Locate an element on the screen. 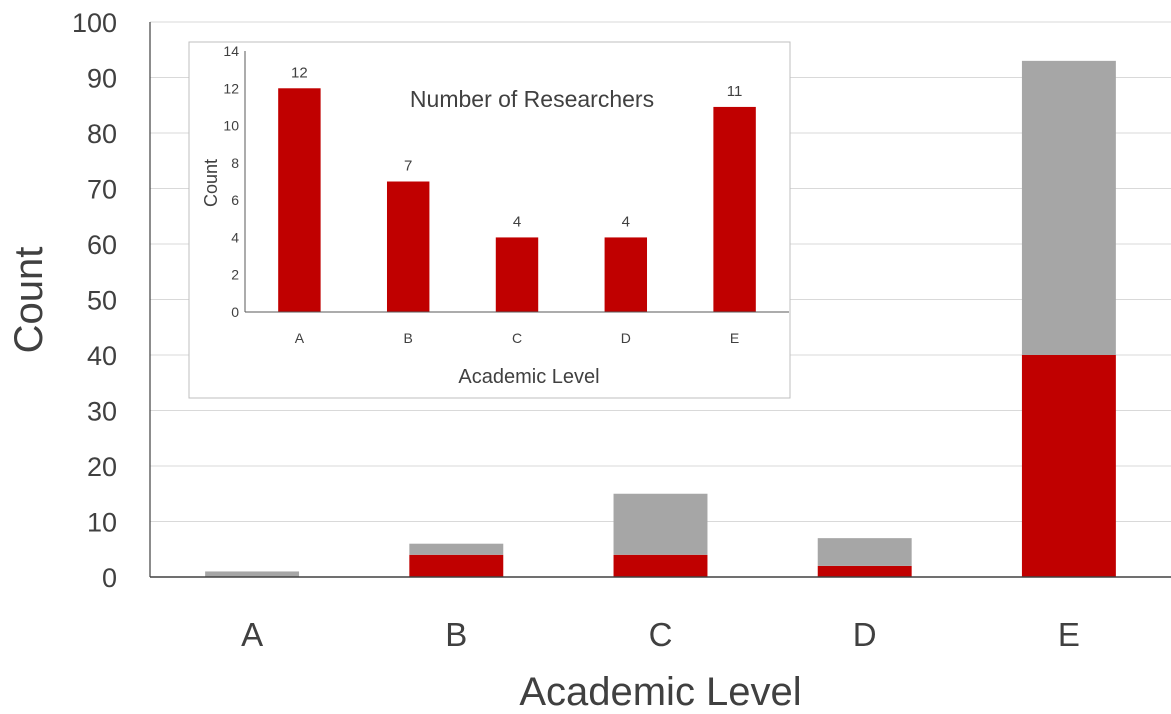 This screenshot has width=1171, height=714. main-y-tick-label: 90 is located at coordinates (102, 79).